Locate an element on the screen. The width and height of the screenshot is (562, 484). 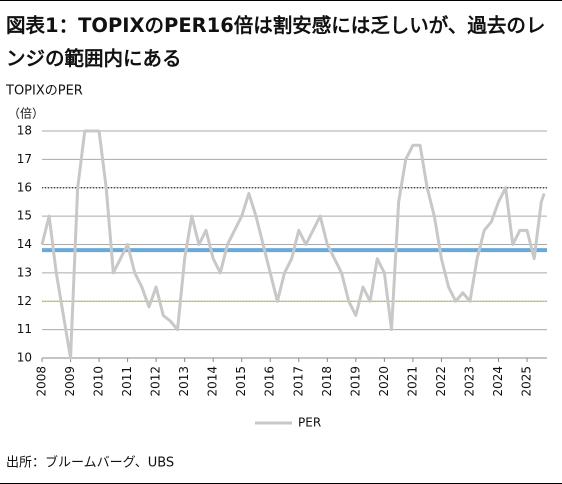
x-tick-label: 2013 is located at coordinates (184, 381).